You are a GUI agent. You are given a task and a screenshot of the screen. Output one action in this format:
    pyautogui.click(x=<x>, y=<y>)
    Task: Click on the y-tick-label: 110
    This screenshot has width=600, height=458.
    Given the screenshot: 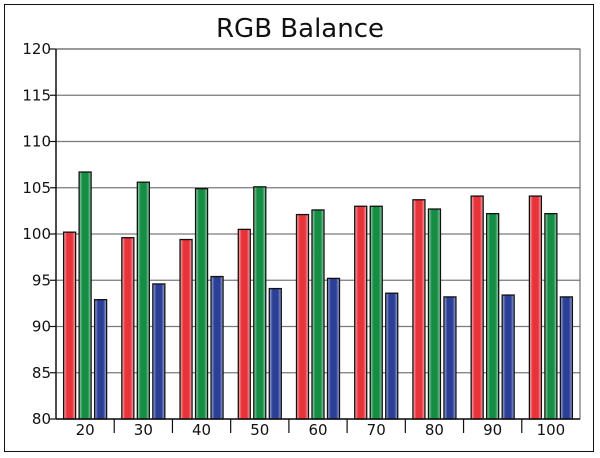 What is the action you would take?
    pyautogui.click(x=36, y=142)
    